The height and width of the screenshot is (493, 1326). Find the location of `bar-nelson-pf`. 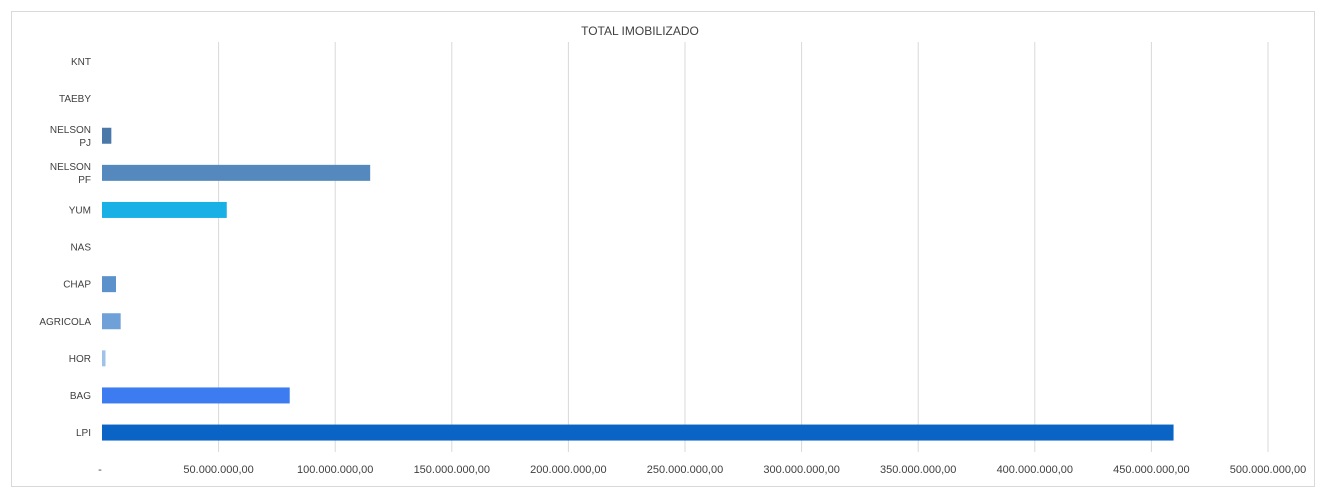

bar-nelson-pf is located at coordinates (236, 172).